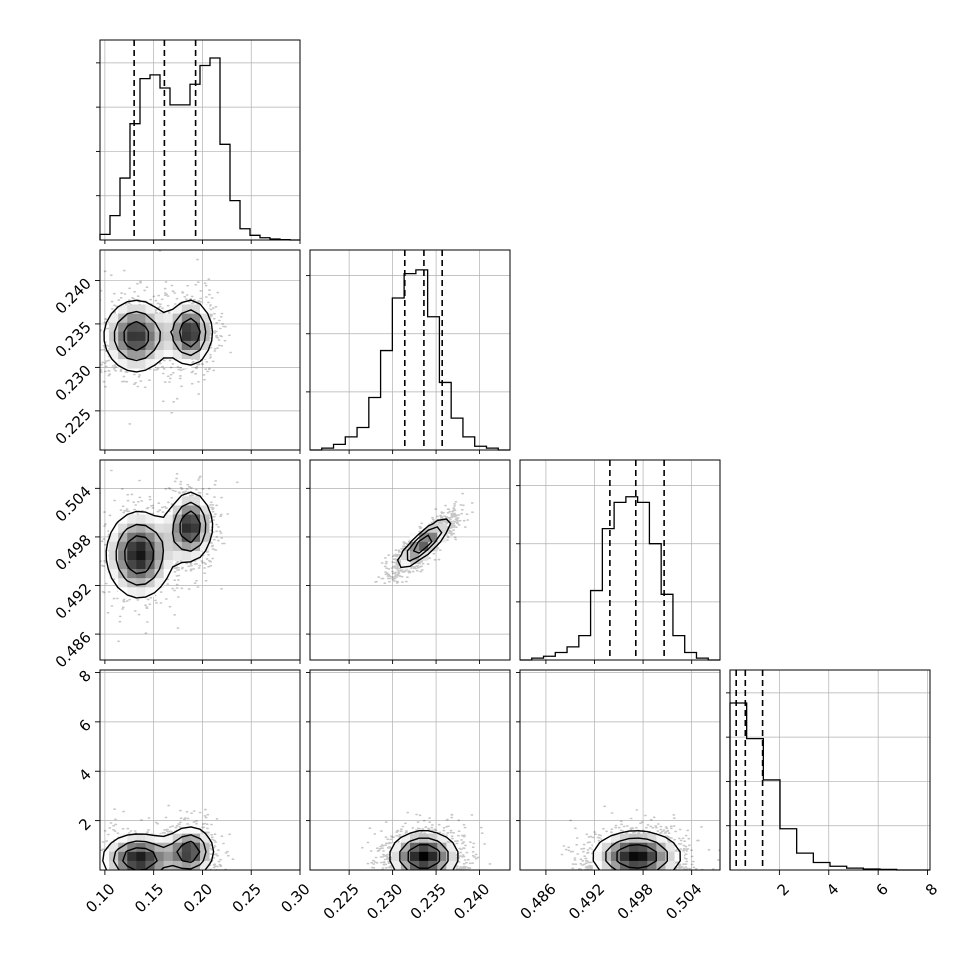  Describe the element at coordinates (931, 889) in the screenshot. I see `x-tick-label: 8` at that location.